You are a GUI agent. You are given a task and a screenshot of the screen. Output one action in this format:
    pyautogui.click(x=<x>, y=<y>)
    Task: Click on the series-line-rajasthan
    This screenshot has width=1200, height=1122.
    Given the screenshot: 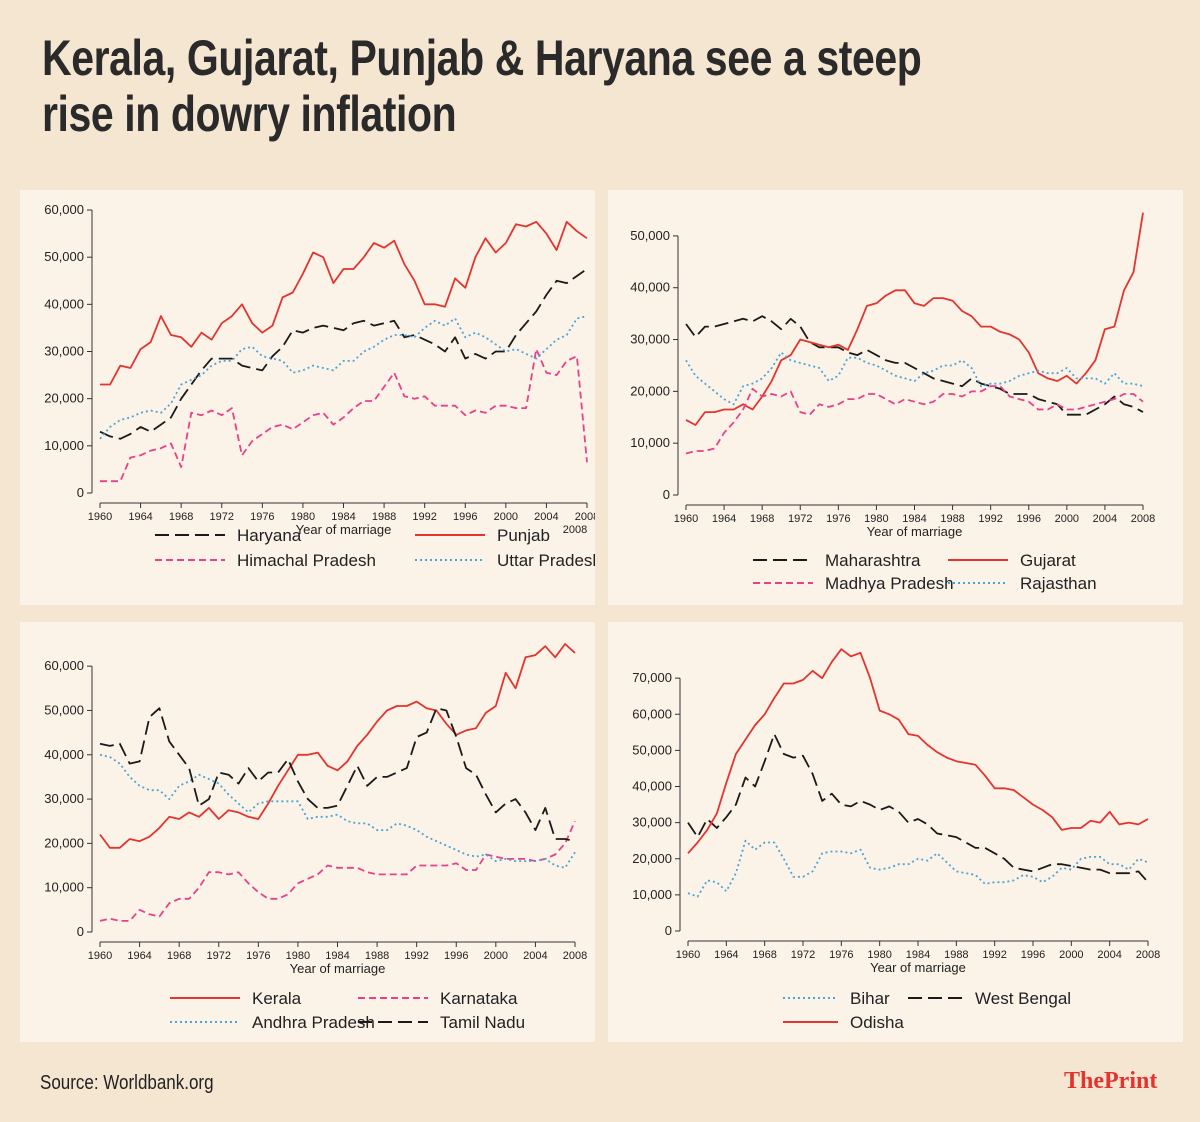 What is the action you would take?
    pyautogui.click(x=914, y=378)
    